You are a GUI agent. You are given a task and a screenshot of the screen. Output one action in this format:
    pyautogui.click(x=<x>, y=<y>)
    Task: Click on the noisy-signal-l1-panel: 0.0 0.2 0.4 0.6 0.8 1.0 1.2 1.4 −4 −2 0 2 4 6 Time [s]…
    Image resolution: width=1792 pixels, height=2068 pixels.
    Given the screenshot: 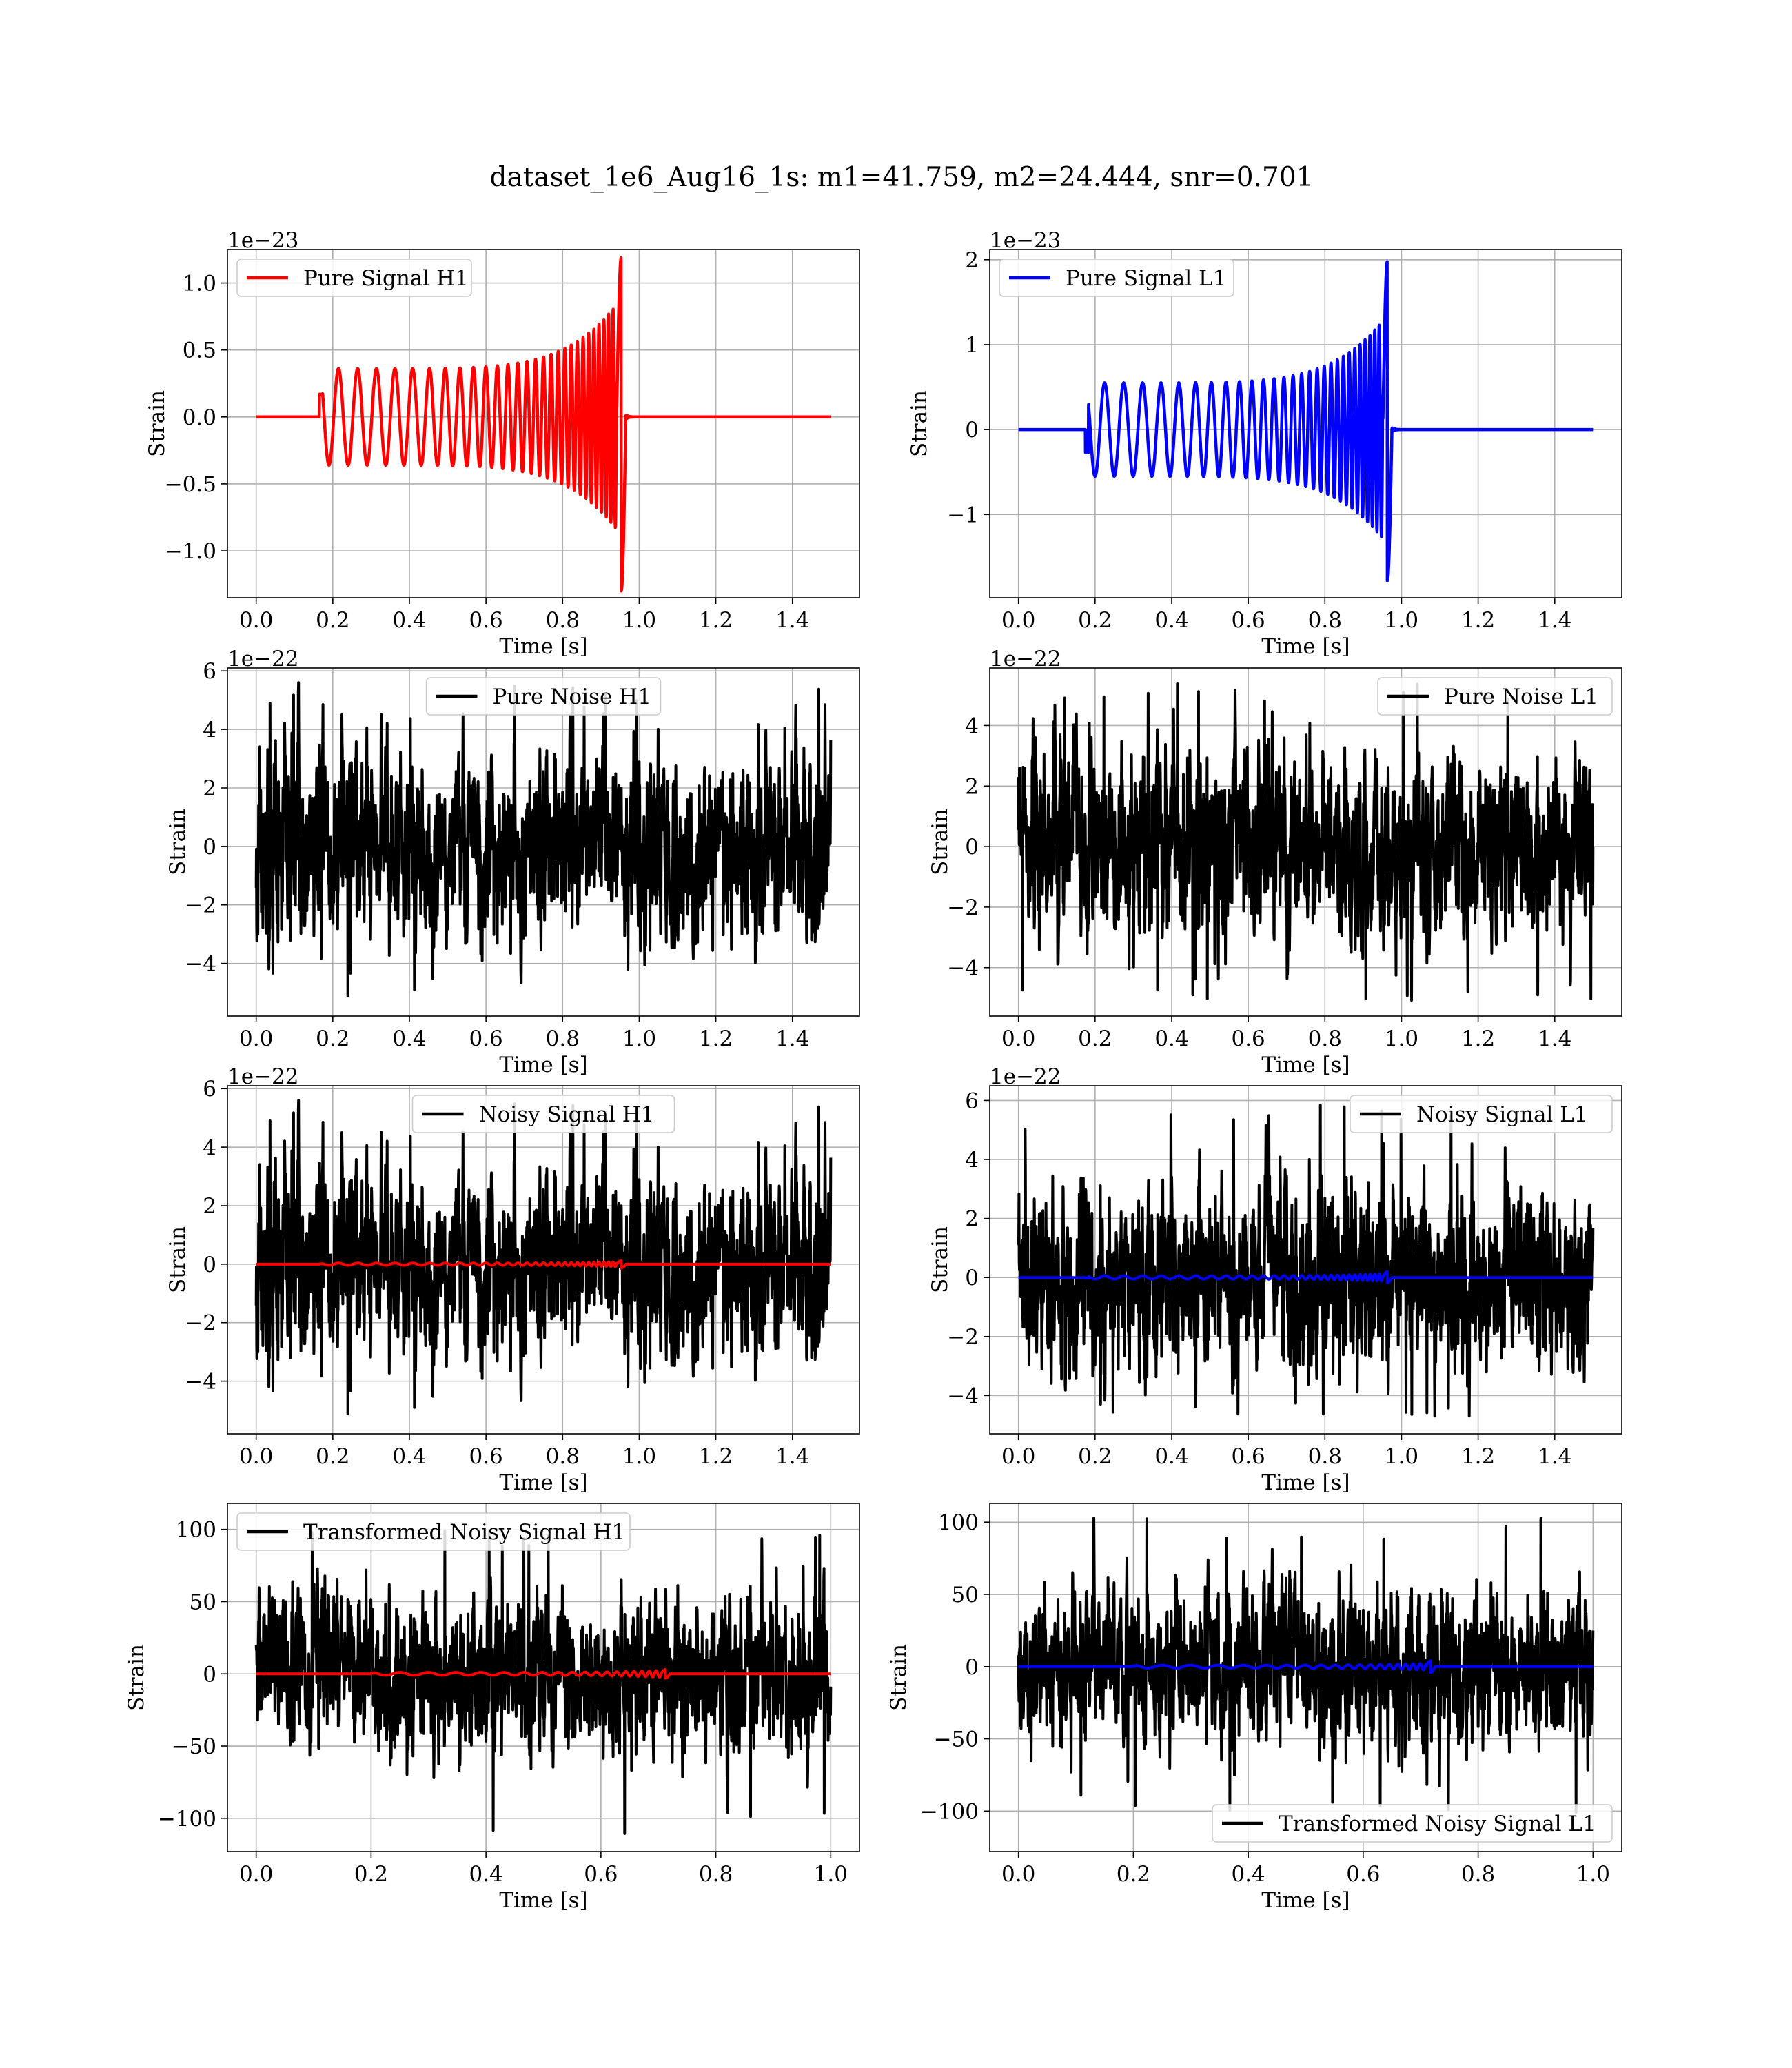 What is the action you would take?
    pyautogui.click(x=1275, y=1279)
    